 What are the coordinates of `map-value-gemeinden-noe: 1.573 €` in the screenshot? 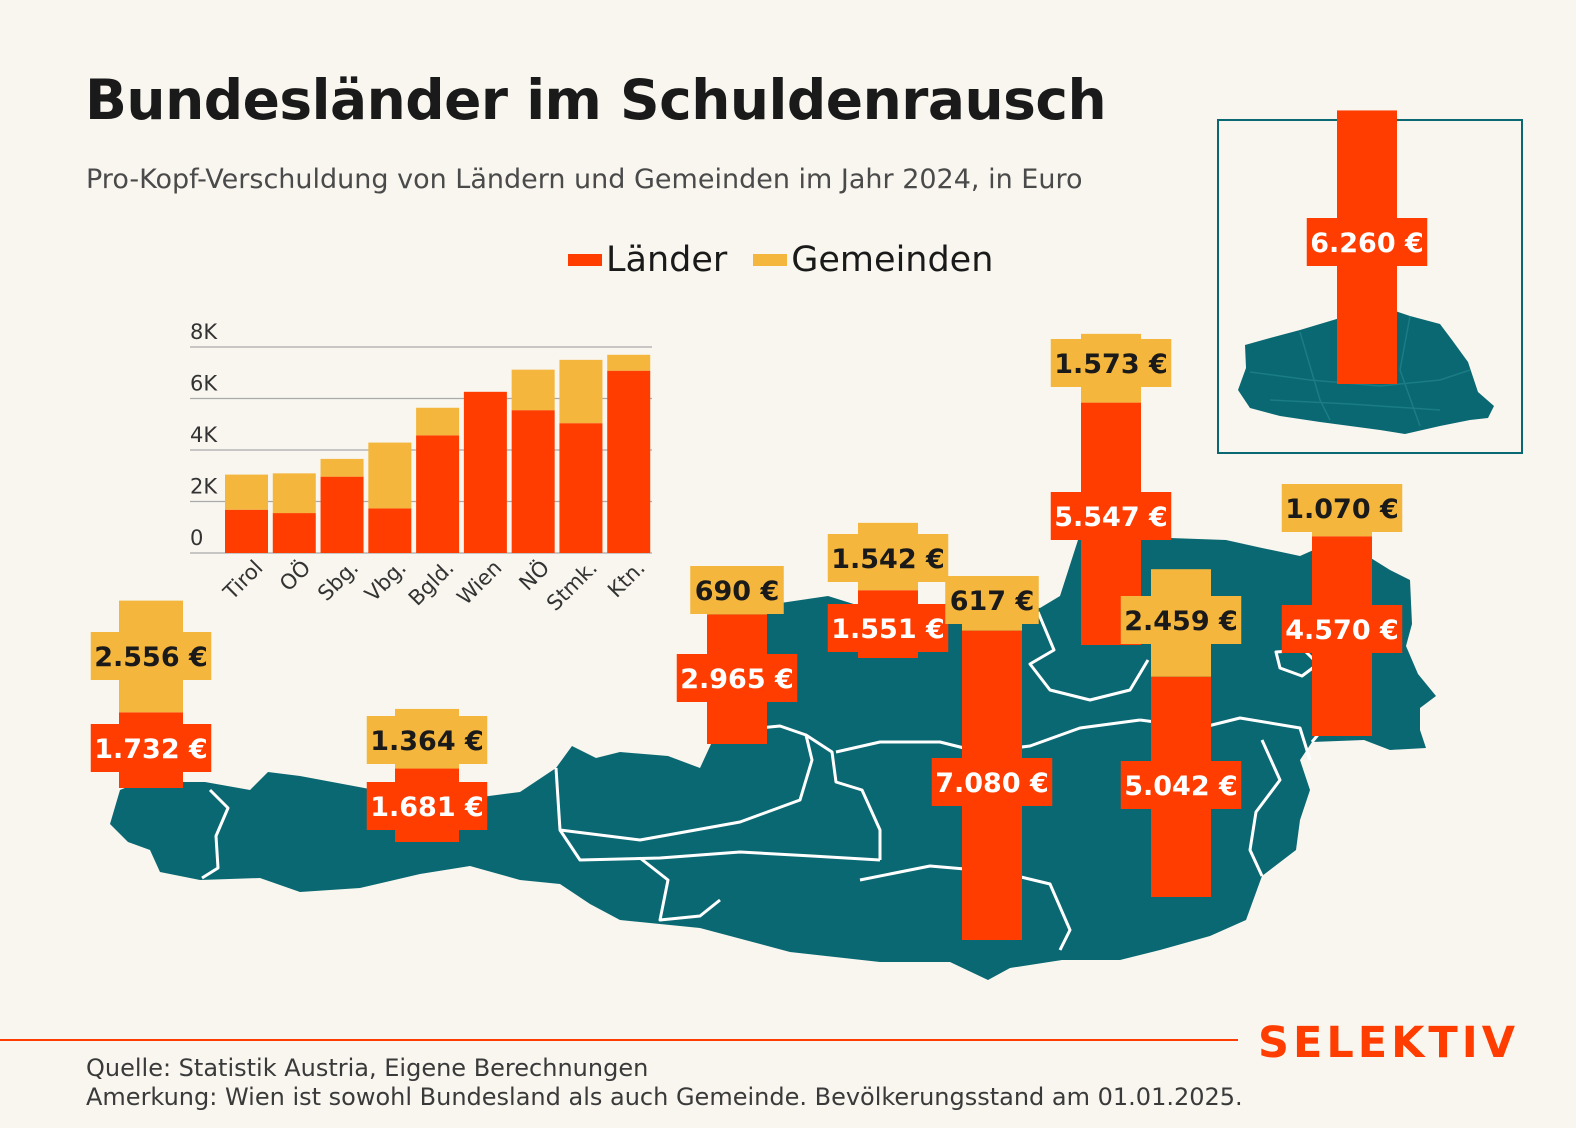 It's located at (1111, 364).